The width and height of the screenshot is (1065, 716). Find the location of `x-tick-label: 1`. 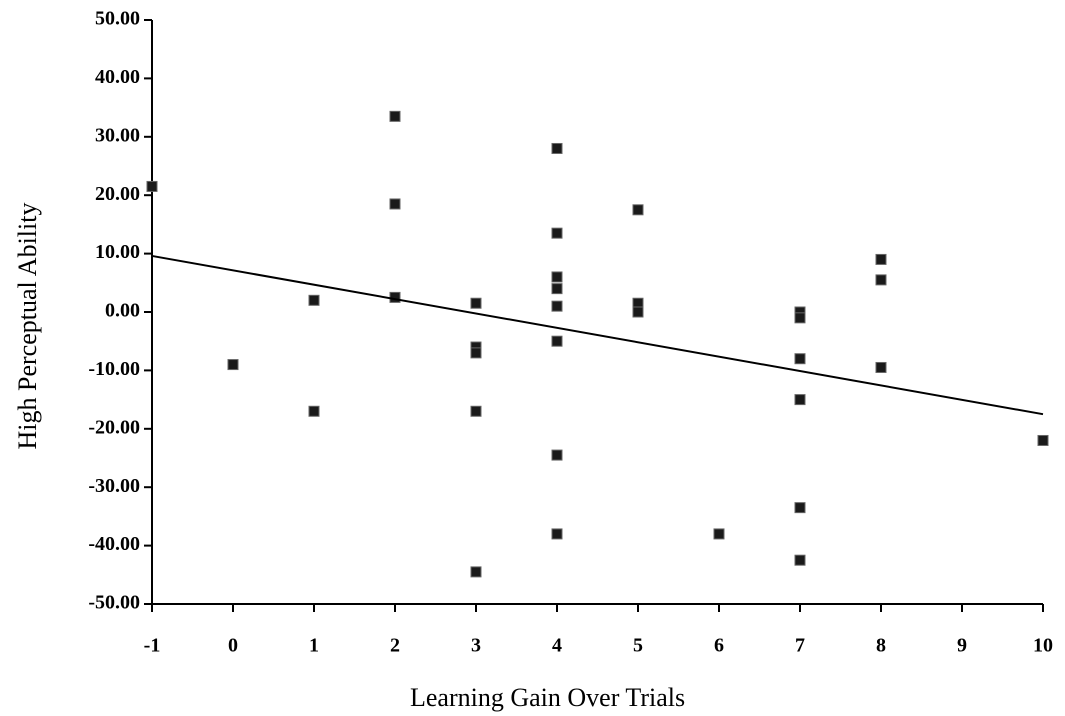

x-tick-label: 1 is located at coordinates (314, 646).